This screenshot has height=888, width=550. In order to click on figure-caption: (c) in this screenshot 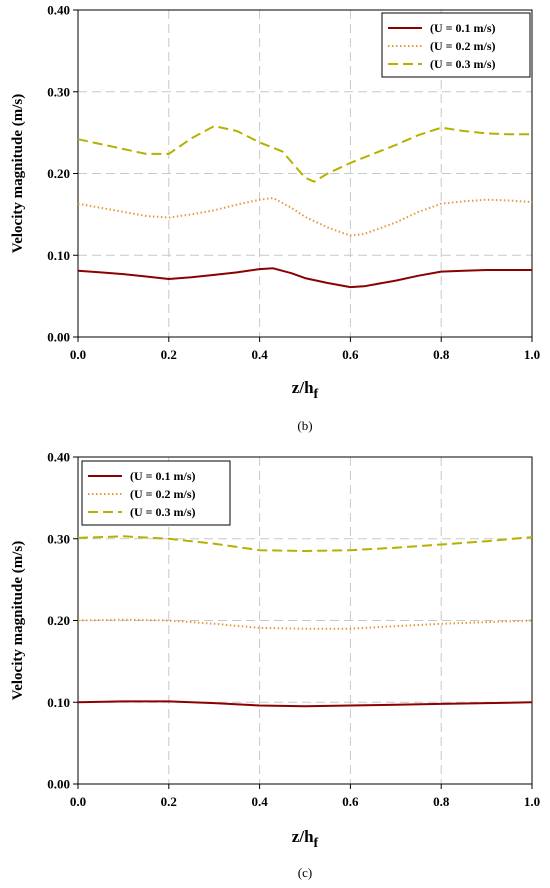, I will do `click(305, 872)`.